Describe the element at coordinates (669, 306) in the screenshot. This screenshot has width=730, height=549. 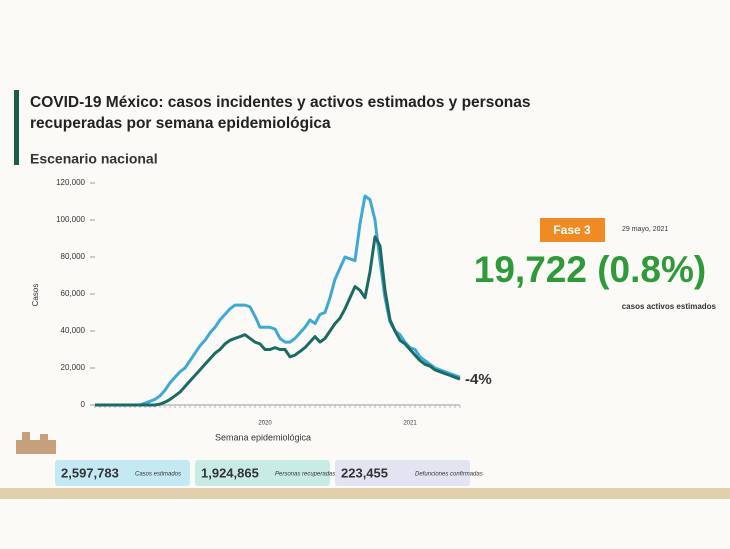
I see `active-label: casos activos estimados` at that location.